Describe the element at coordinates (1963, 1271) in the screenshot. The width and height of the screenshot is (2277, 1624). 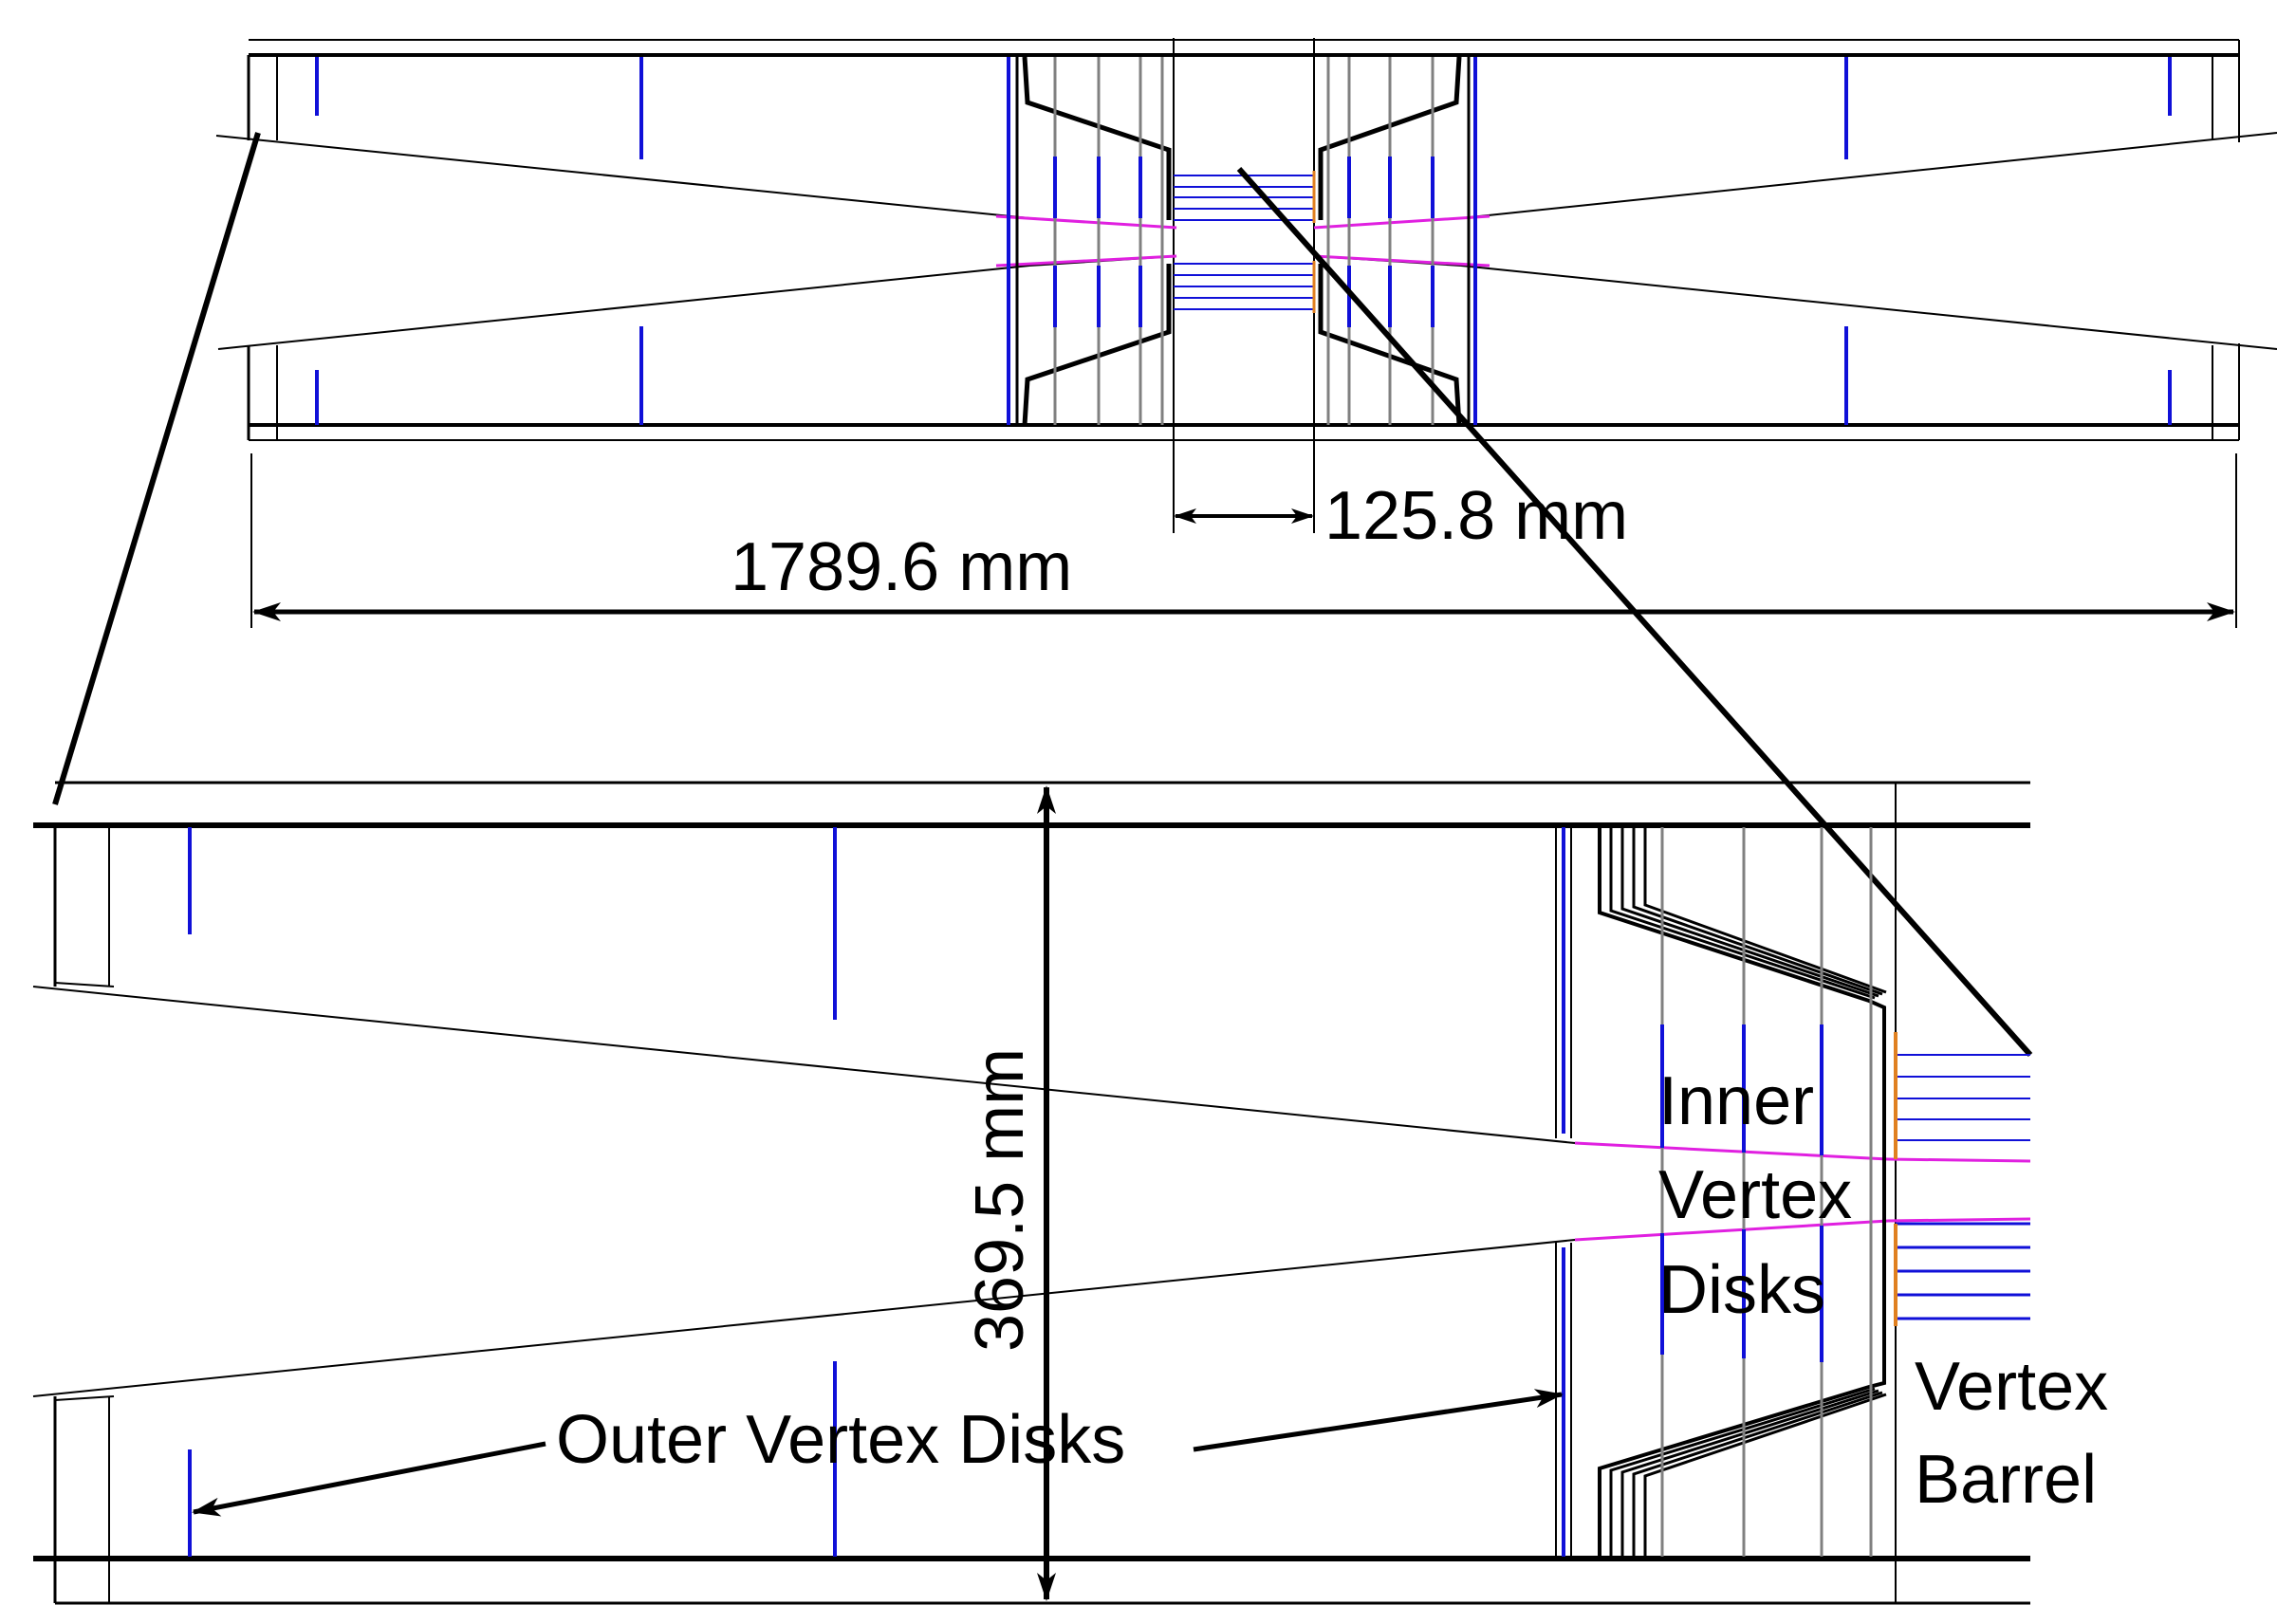
I see `detail-barrel-layers-lower` at that location.